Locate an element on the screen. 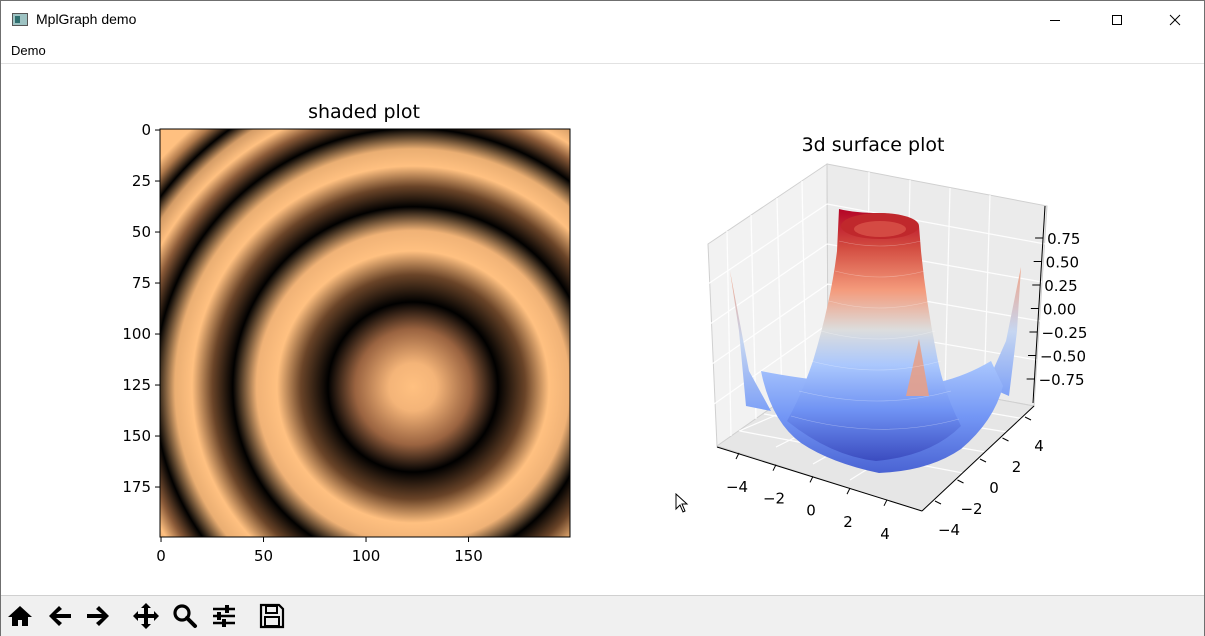 This screenshot has height=636, width=1205. minimize-button is located at coordinates (1055, 20).